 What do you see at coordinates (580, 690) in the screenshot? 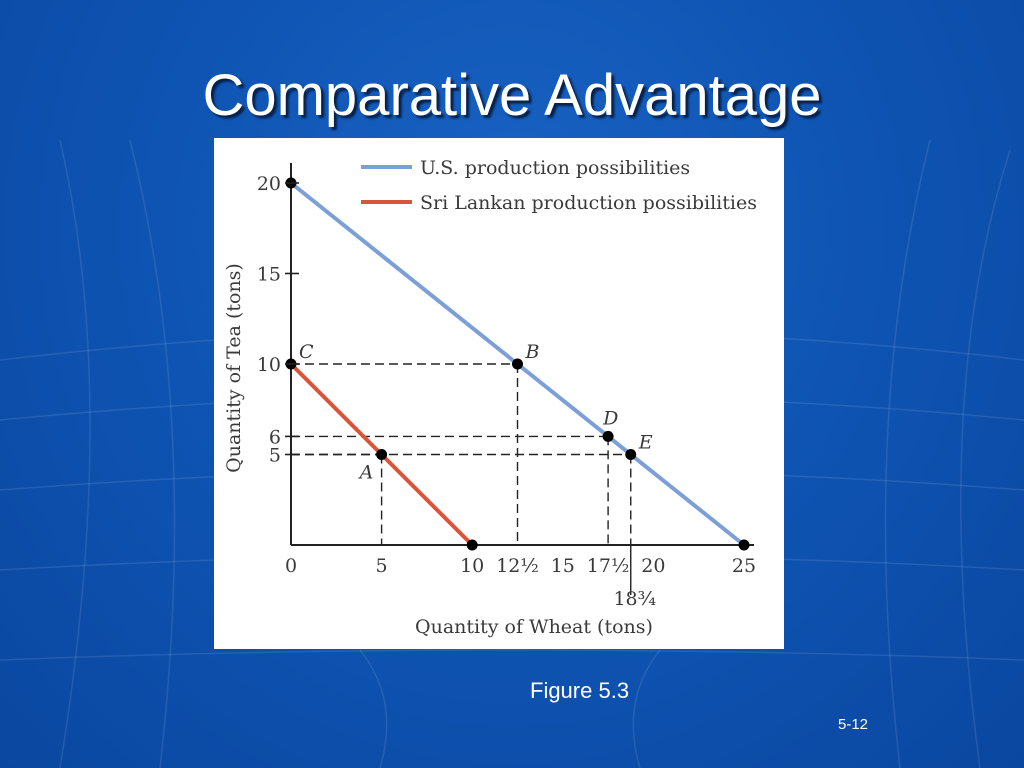
I see `figure-caption: Figure 5.3` at bounding box center [580, 690].